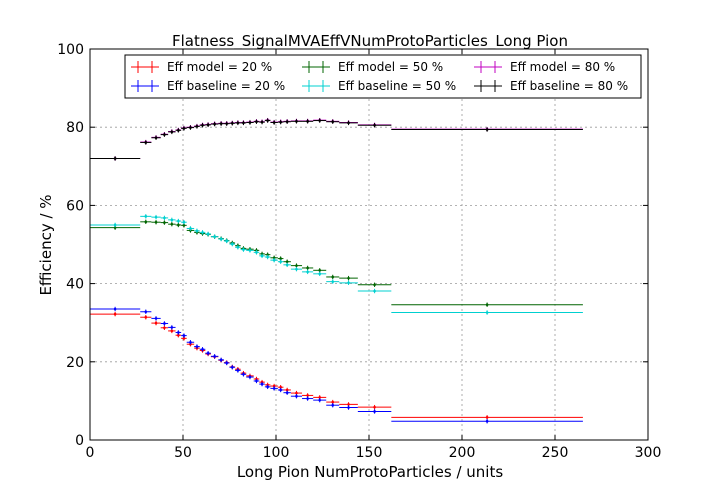  Describe the element at coordinates (75, 363) in the screenshot. I see `y-tick-label: 20` at that location.